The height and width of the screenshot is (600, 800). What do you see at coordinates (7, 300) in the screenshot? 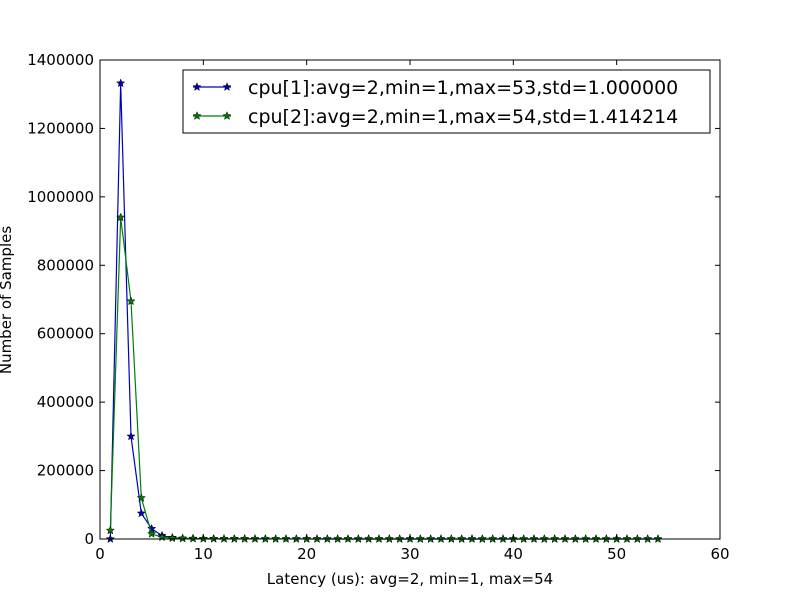
I see `y-axis-label: Number of Samples` at bounding box center [7, 300].